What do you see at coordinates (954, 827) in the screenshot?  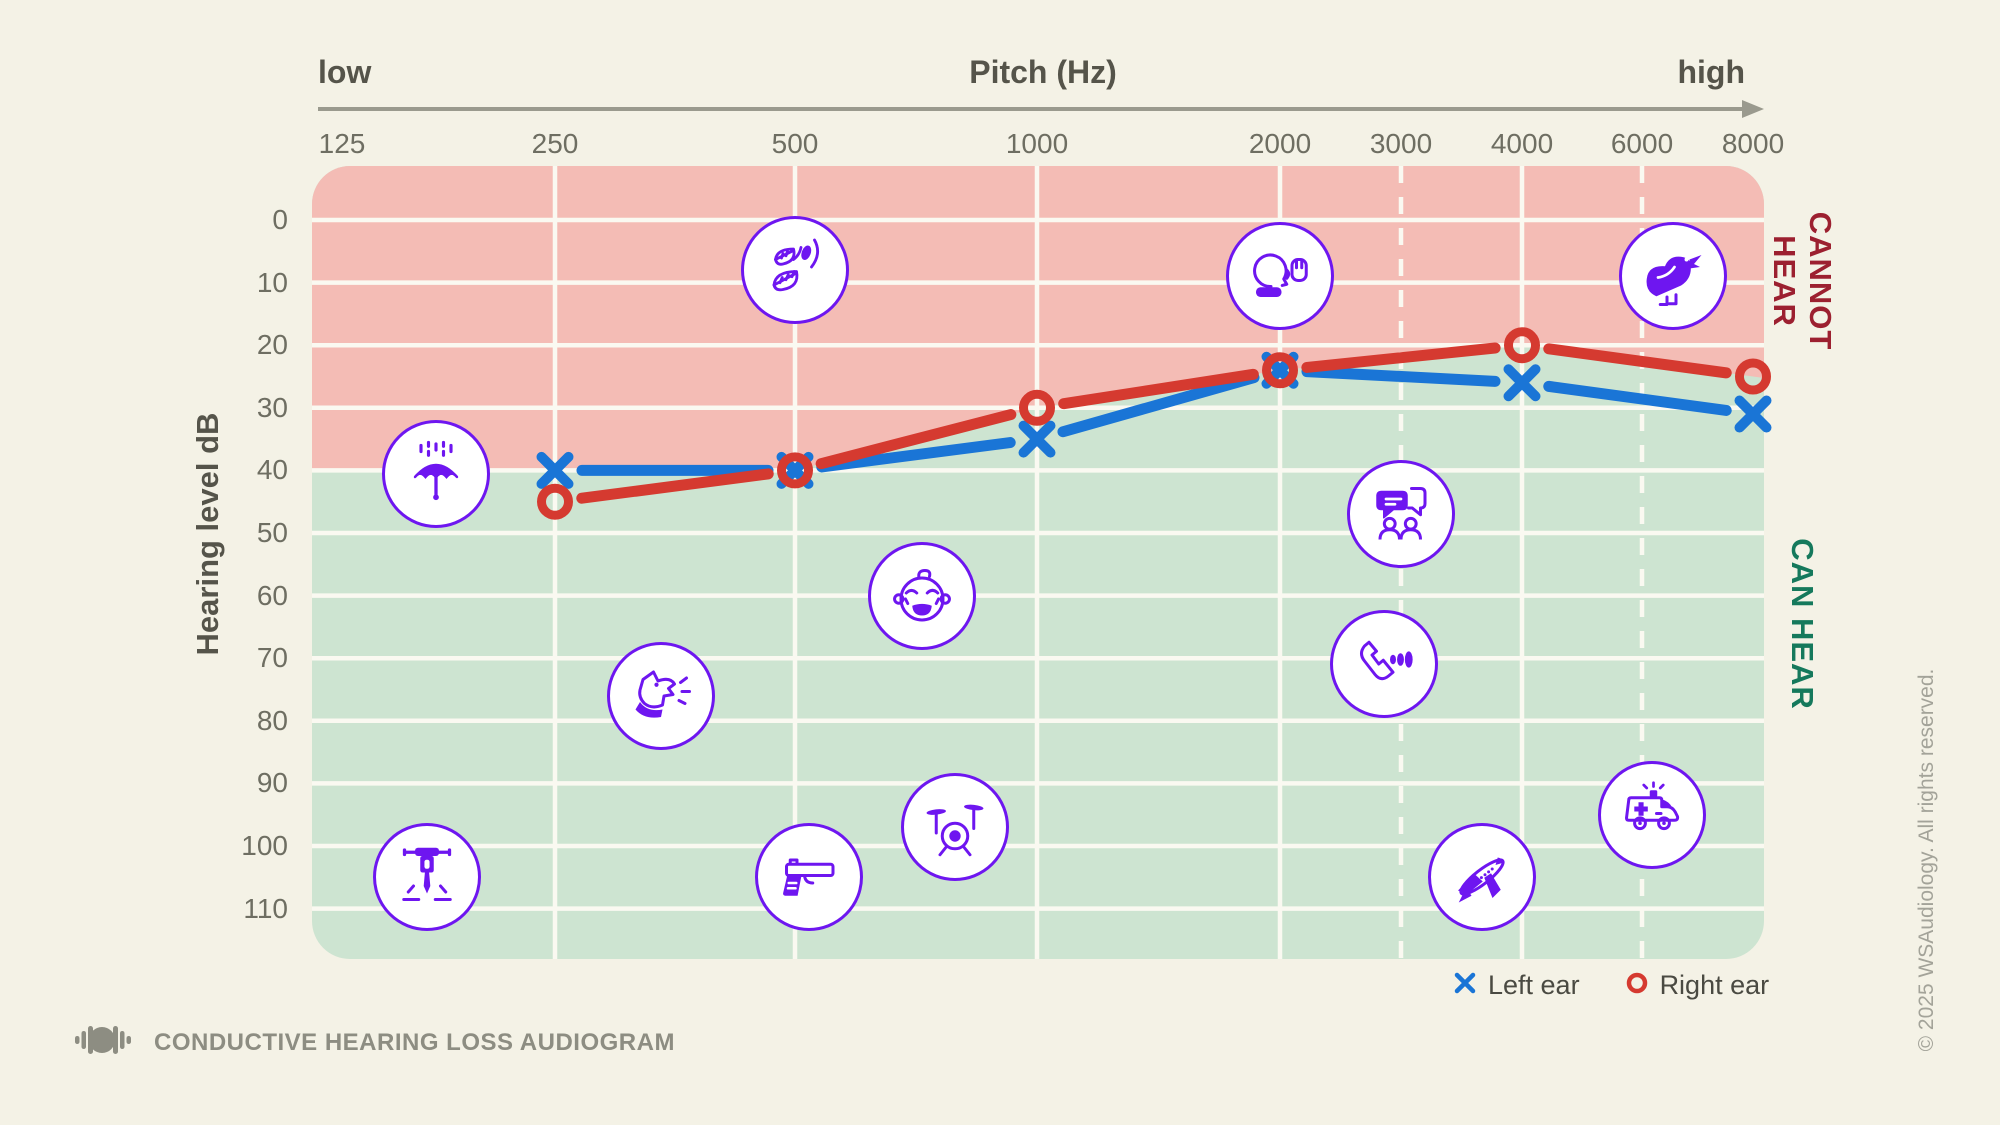 I see `drums-icon` at bounding box center [954, 827].